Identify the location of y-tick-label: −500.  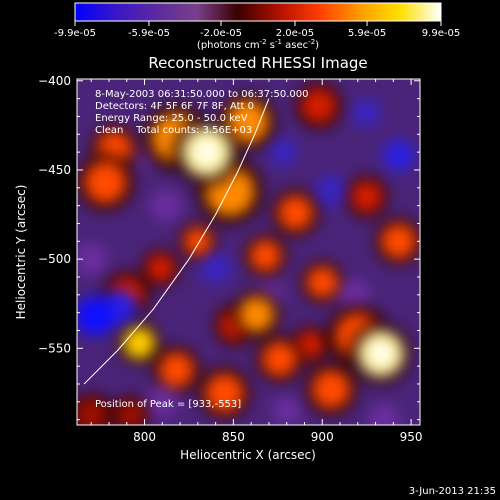
(54, 259).